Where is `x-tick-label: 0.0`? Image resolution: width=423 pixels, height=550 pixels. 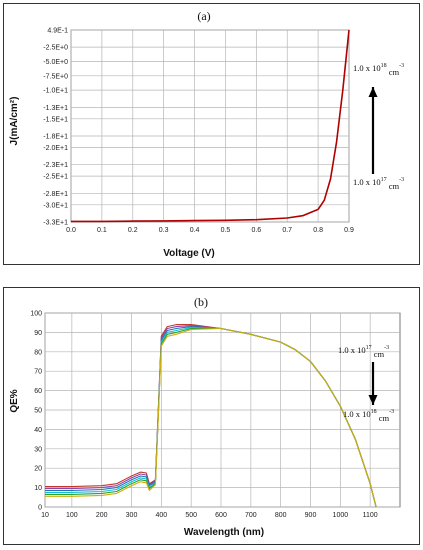
x-tick-label: 0.0 is located at coordinates (71, 230).